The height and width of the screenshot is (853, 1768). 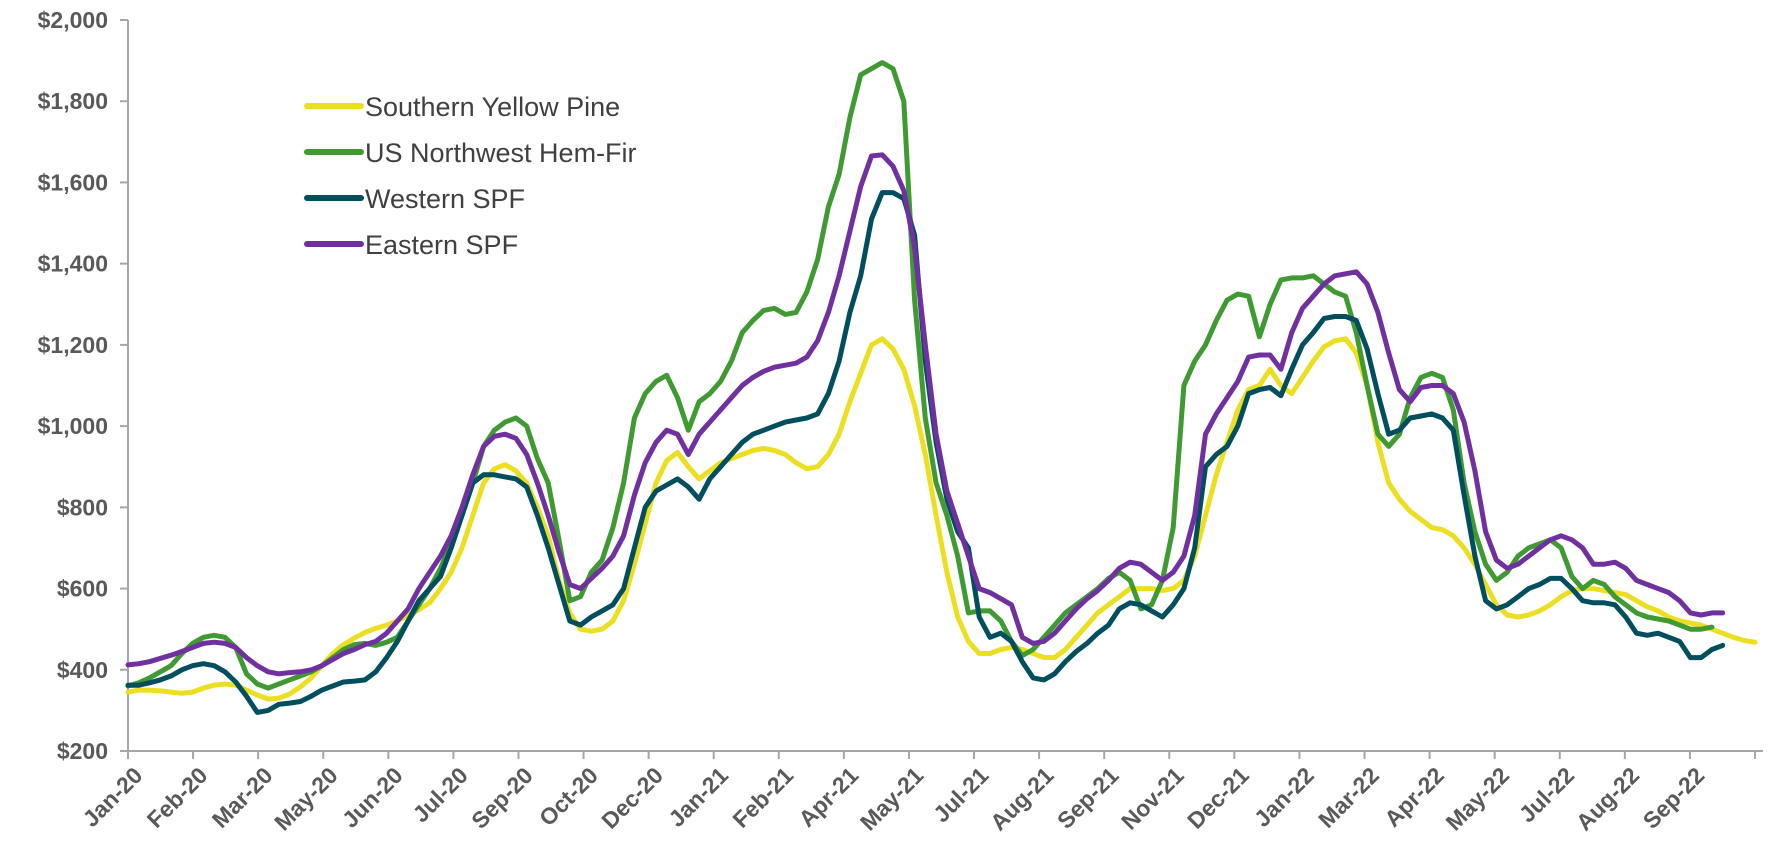 I want to click on y-tick-label: $200, so click(x=82, y=751).